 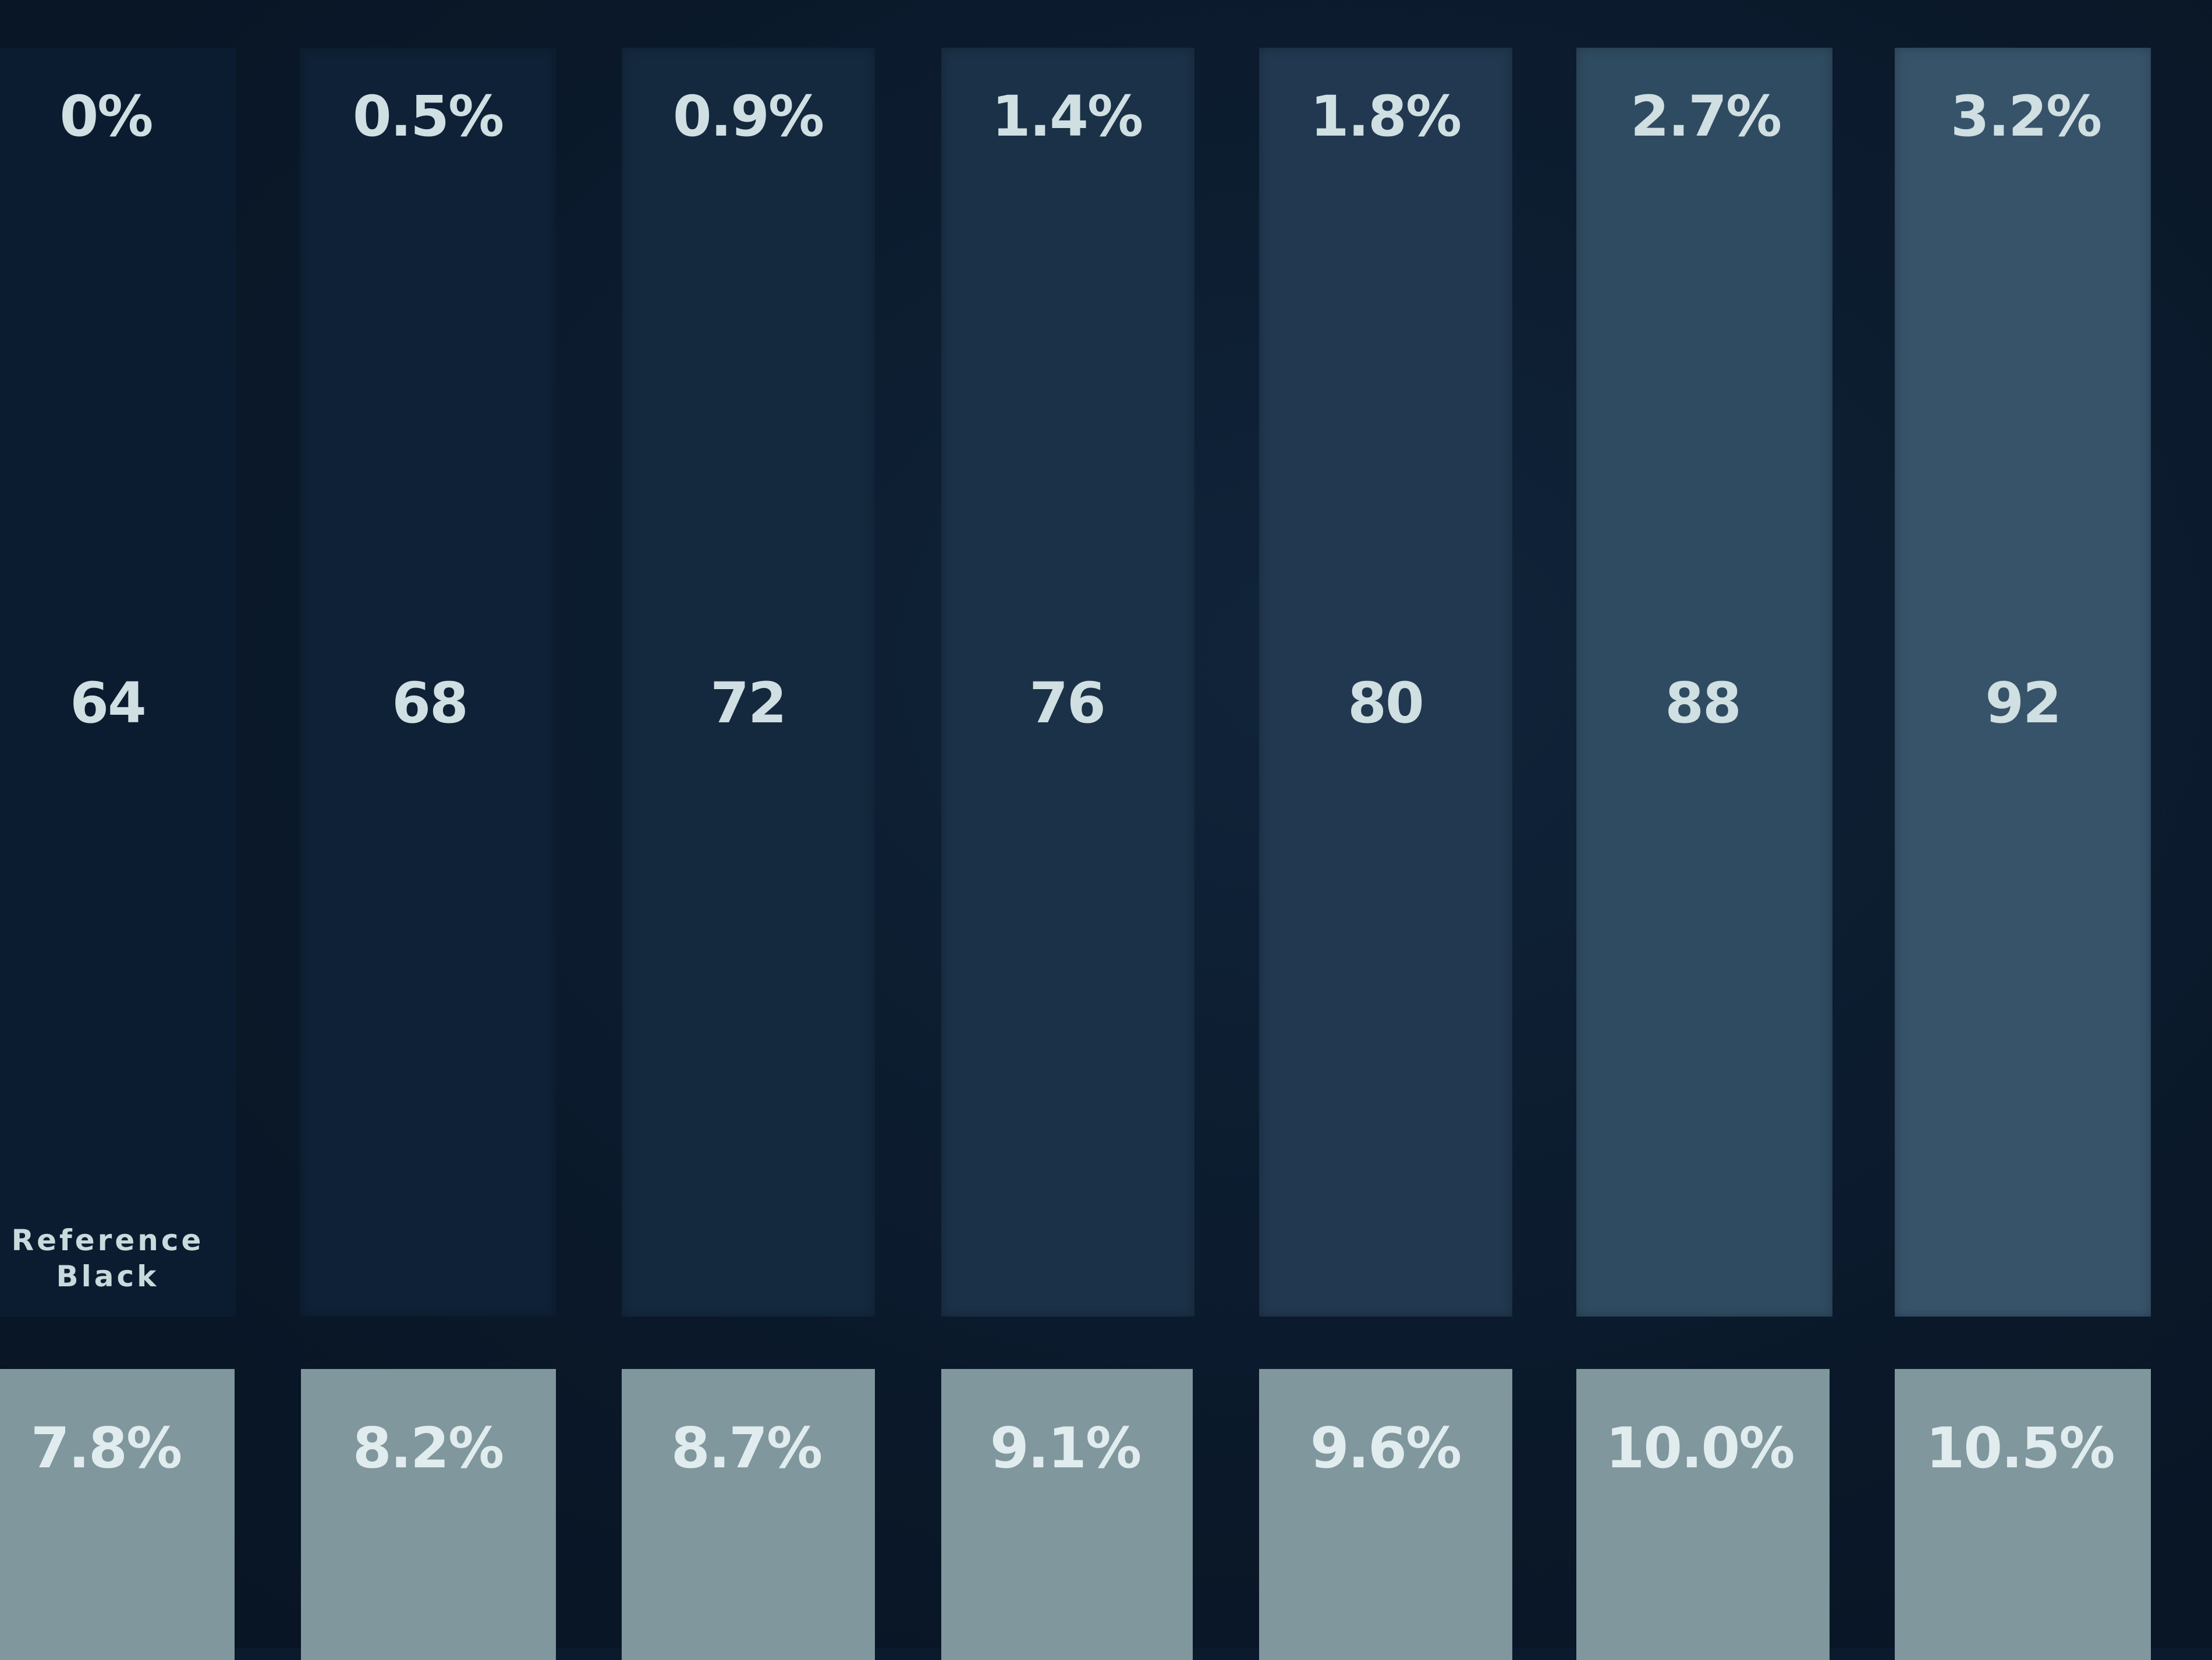 What do you see at coordinates (428, 116) in the screenshot?
I see `percent-label-1: 0.5%` at bounding box center [428, 116].